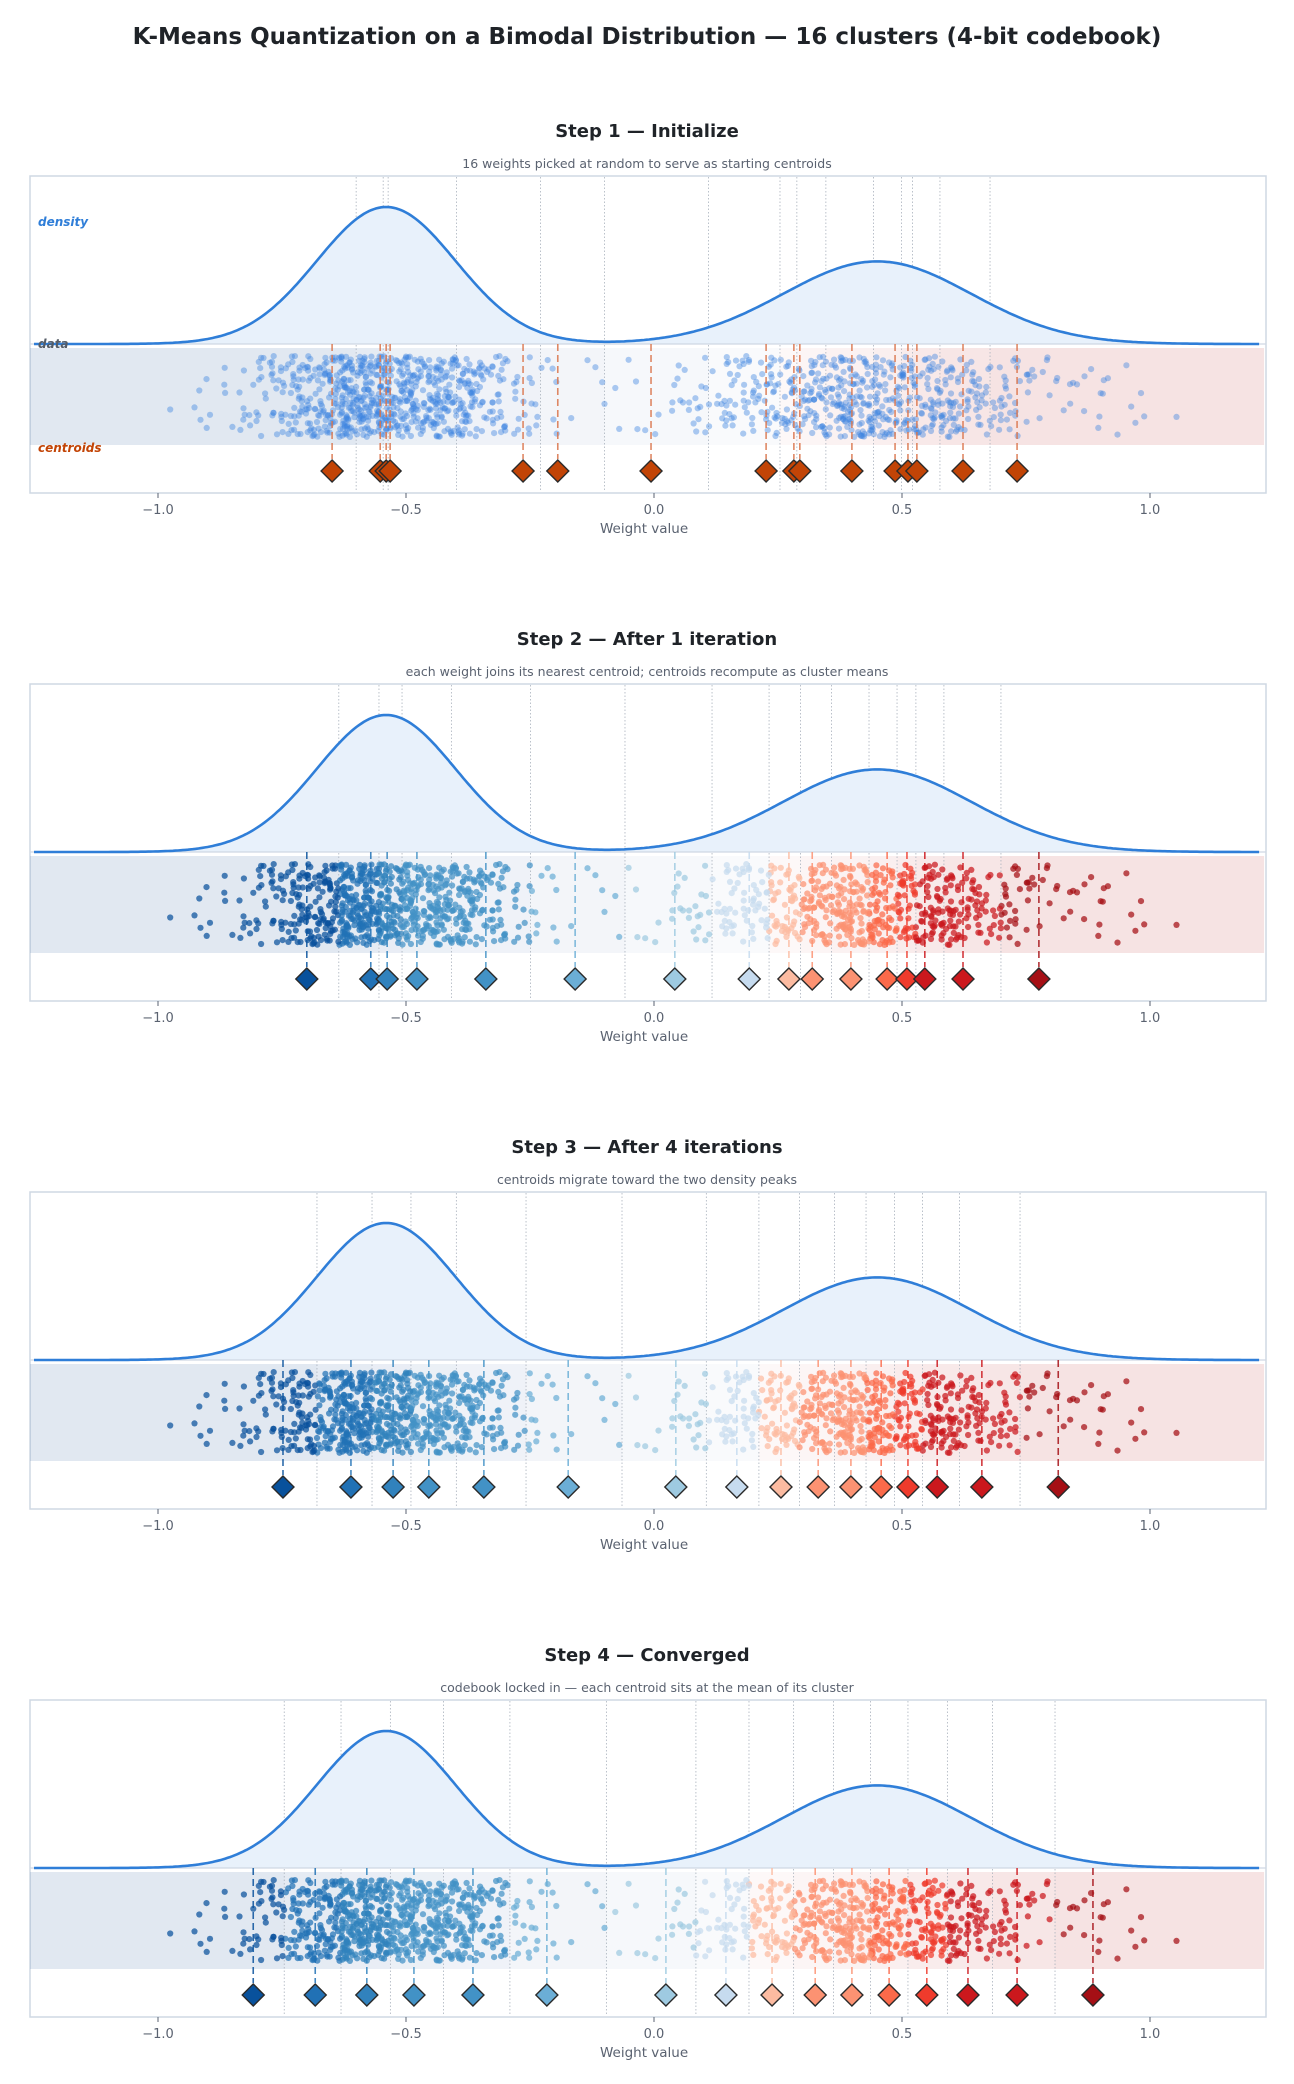  I want to click on cluster-band, so click(907, 396).